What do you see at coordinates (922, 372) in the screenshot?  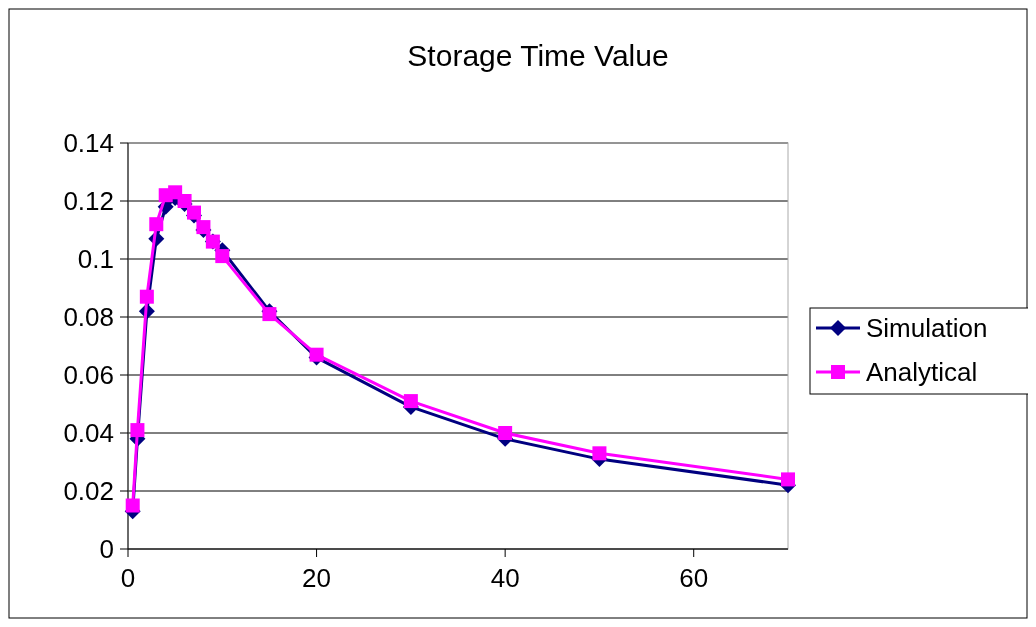 I see `legend-label: Analytical` at bounding box center [922, 372].